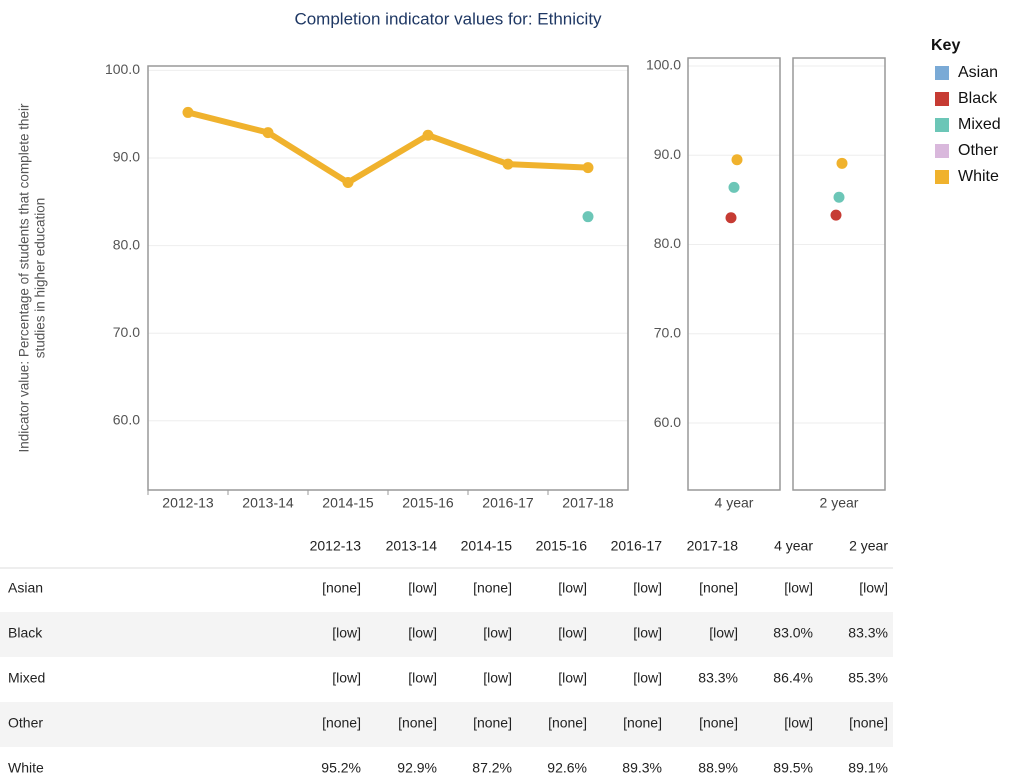 This screenshot has height=783, width=1016. I want to click on table-cell: 89.3%, so click(642, 768).